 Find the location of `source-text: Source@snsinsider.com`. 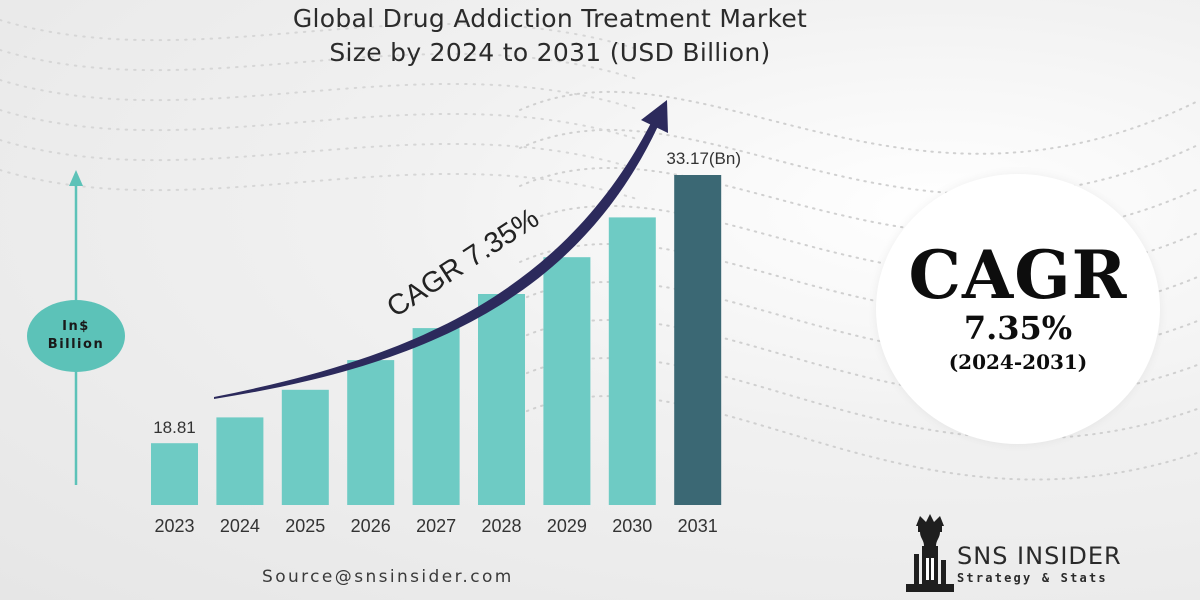

source-text: Source@snsinsider.com is located at coordinates (388, 577).